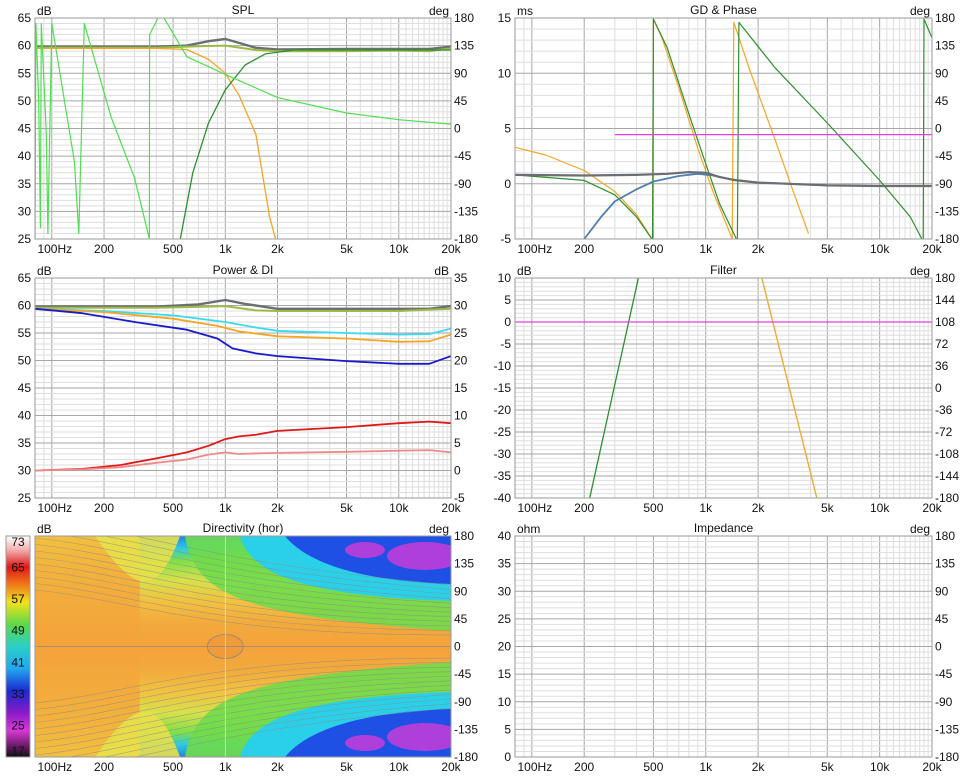 The height and width of the screenshot is (779, 966). What do you see at coordinates (25, 184) in the screenshot?
I see `spl-y-tick: 35` at bounding box center [25, 184].